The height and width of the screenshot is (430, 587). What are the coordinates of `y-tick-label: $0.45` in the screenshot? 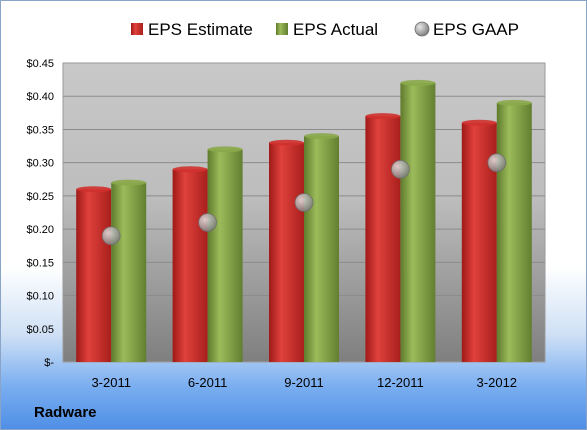 It's located at (40, 64).